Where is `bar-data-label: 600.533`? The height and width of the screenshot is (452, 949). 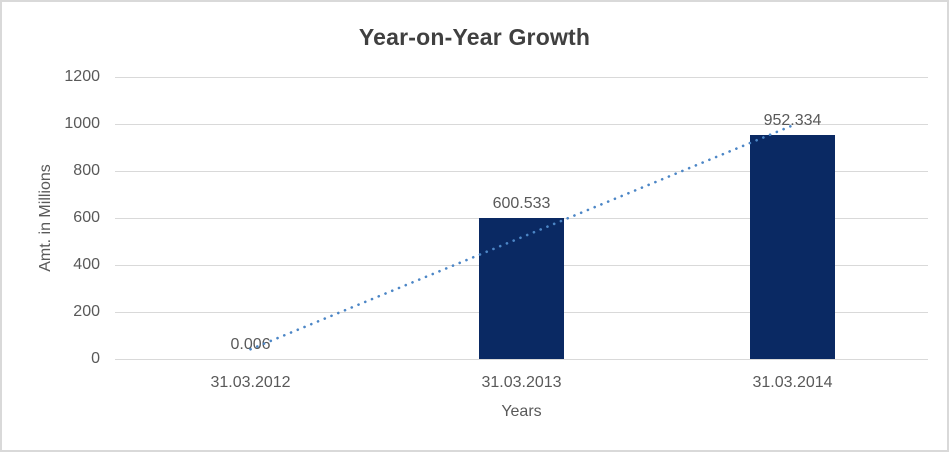 bar-data-label: 600.533 is located at coordinates (521, 203).